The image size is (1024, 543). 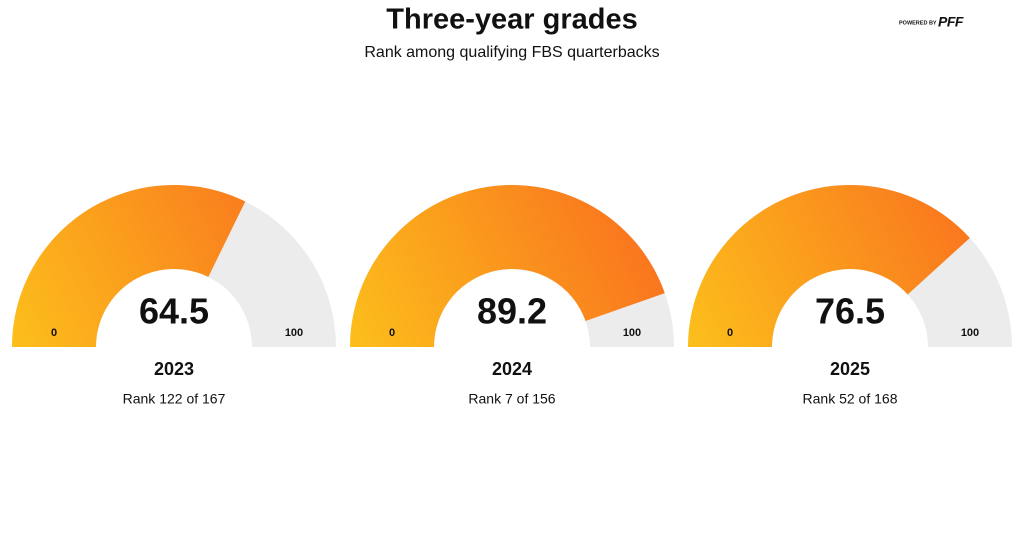 I want to click on gauge-year: 2025, so click(x=850, y=369).